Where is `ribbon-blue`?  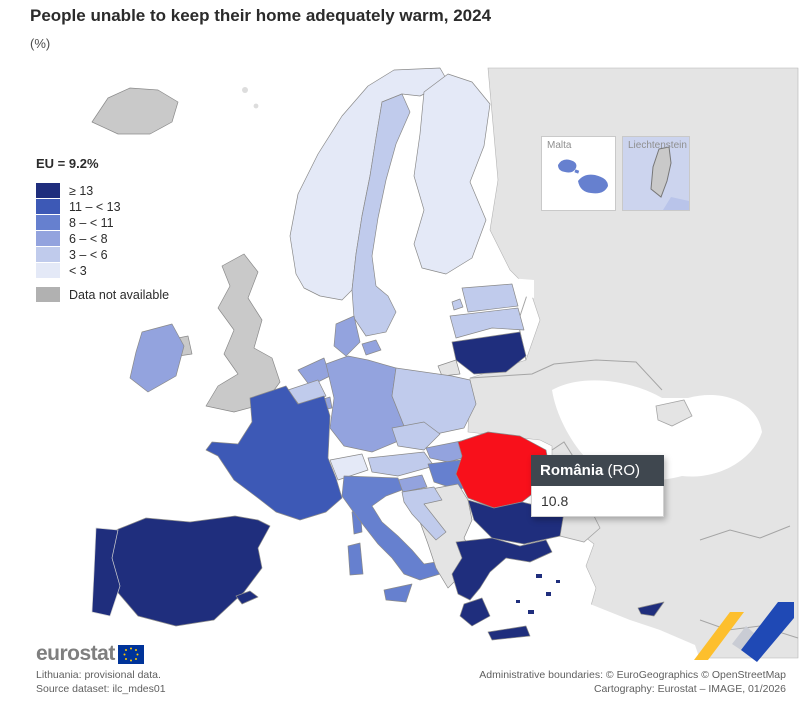 ribbon-blue is located at coordinates (767, 632).